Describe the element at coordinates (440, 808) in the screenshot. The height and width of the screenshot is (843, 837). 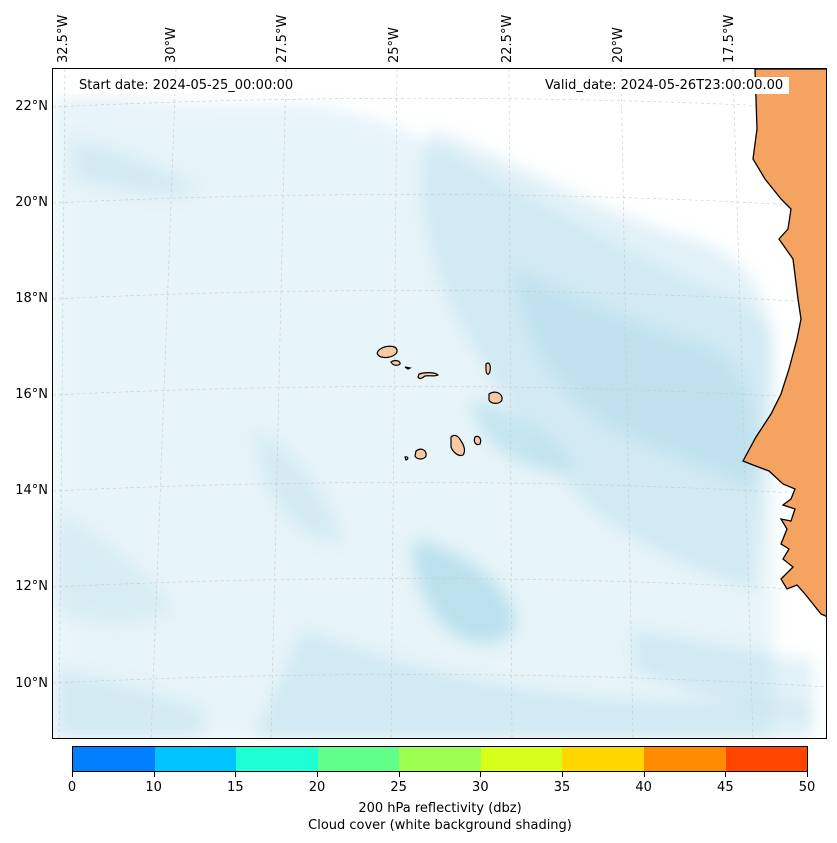
I see `colorbar-label: 200 hPa reflectivity (dbz)` at that location.